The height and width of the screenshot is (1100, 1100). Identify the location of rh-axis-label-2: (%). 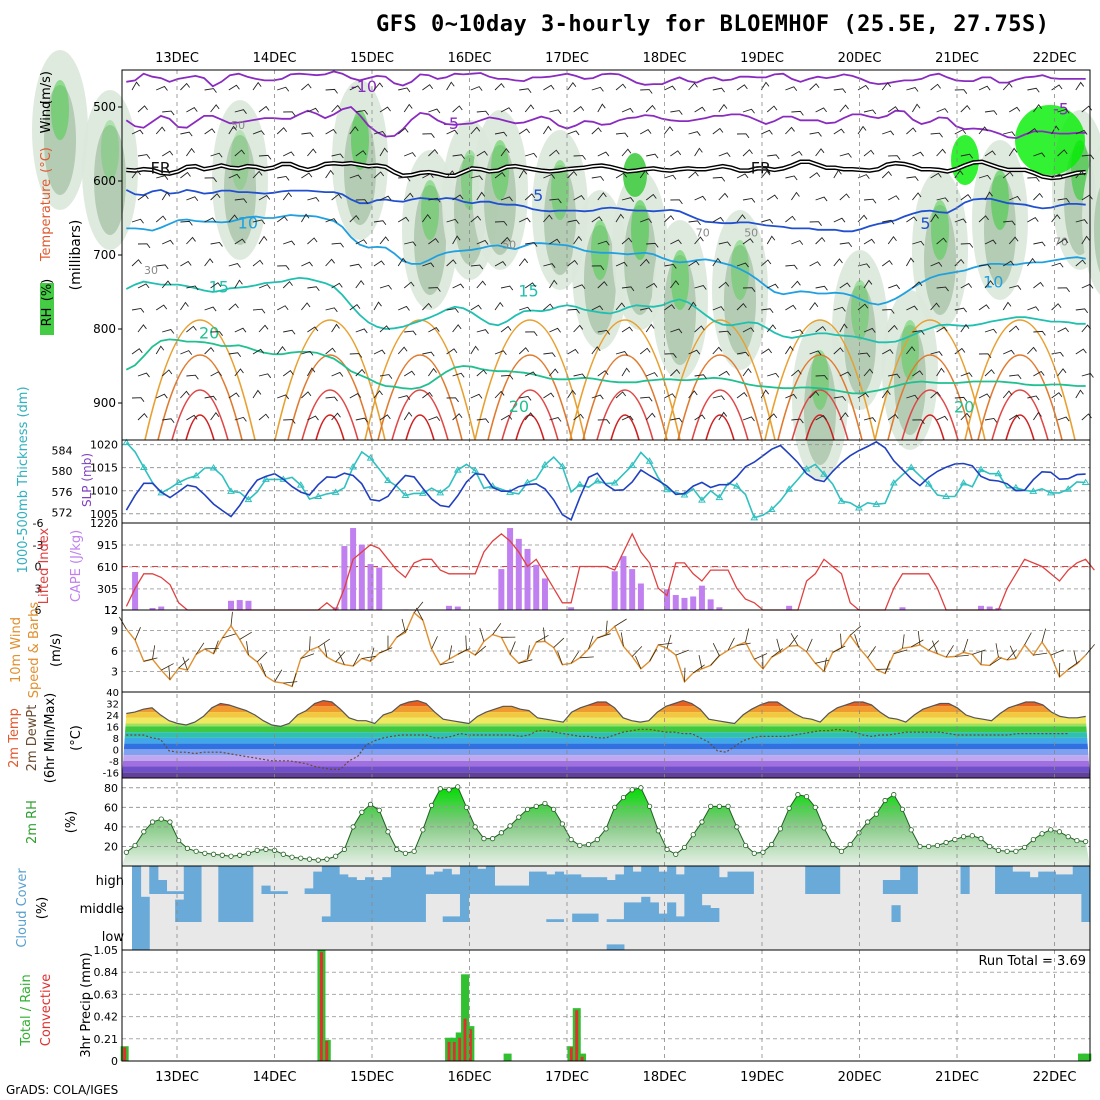
(71, 822).